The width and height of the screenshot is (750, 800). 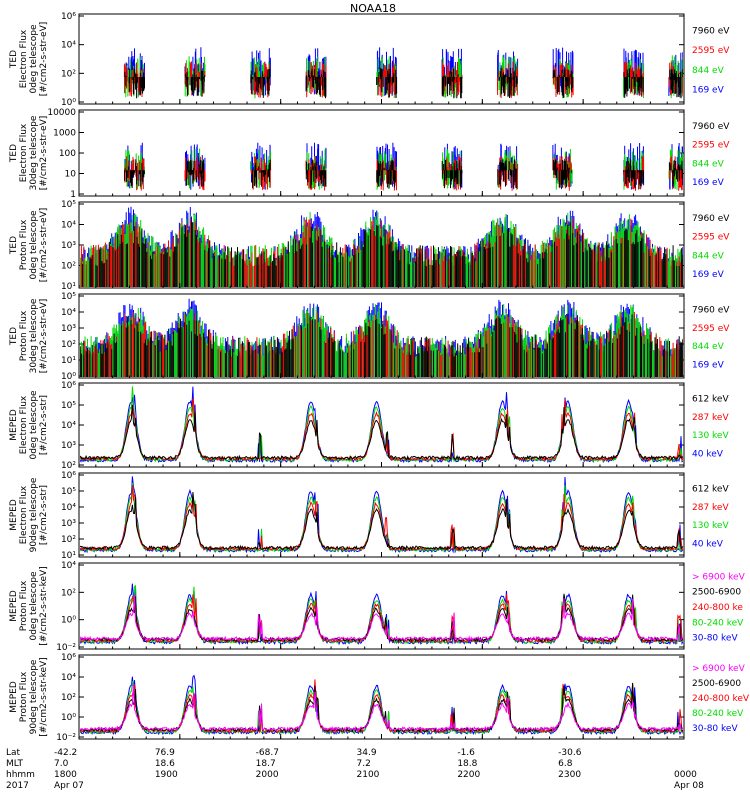 I want to click on x-tick-label: 7.2, so click(x=364, y=764).